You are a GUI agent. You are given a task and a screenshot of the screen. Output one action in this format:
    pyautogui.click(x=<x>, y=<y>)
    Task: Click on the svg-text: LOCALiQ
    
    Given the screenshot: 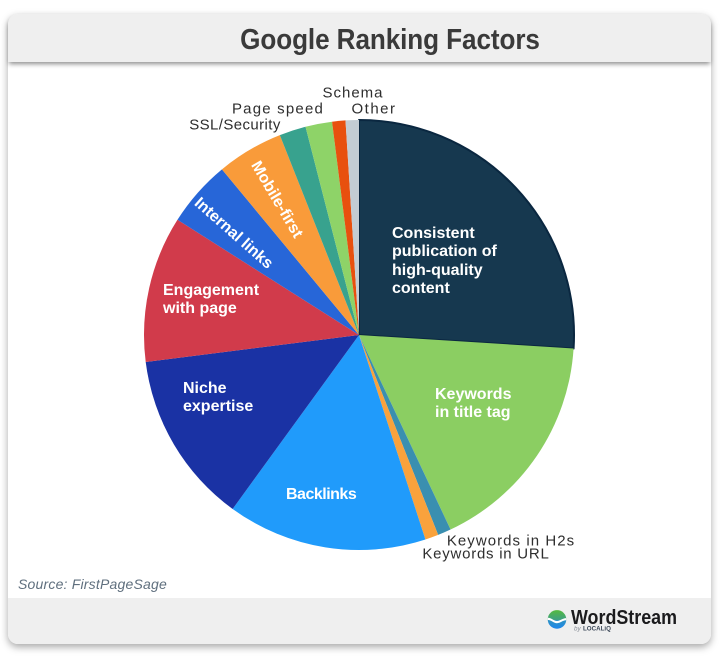 What is the action you would take?
    pyautogui.click(x=597, y=628)
    